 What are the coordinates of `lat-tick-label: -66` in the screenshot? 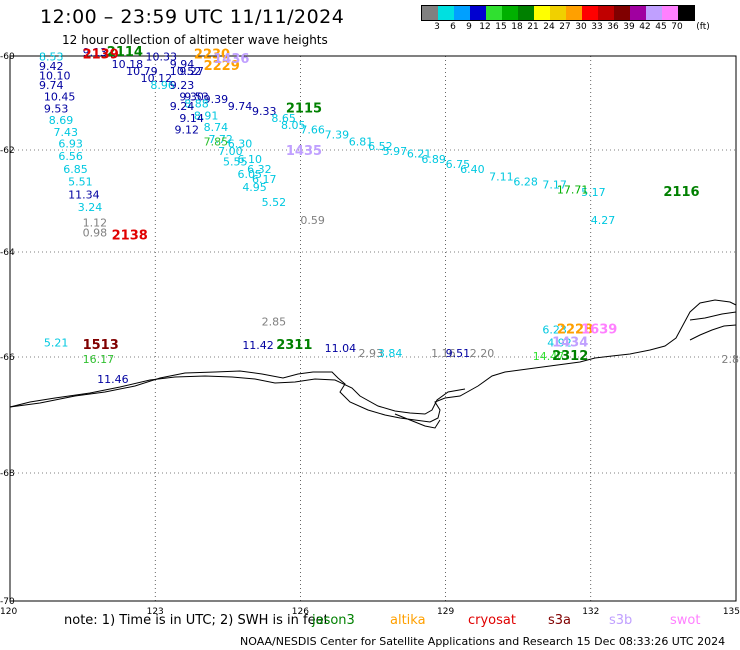 It's located at (7, 358).